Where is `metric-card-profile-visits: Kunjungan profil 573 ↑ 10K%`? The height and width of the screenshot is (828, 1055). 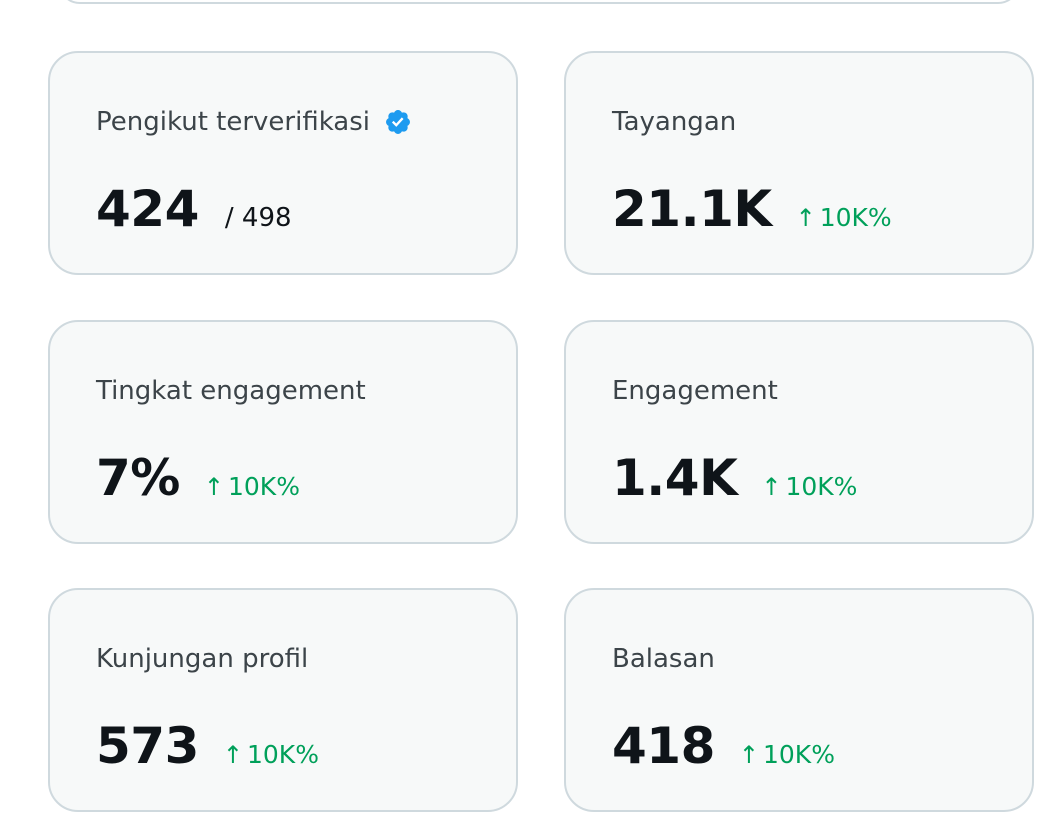 metric-card-profile-visits: Kunjungan profil 573 ↑ 10K% is located at coordinates (283, 700).